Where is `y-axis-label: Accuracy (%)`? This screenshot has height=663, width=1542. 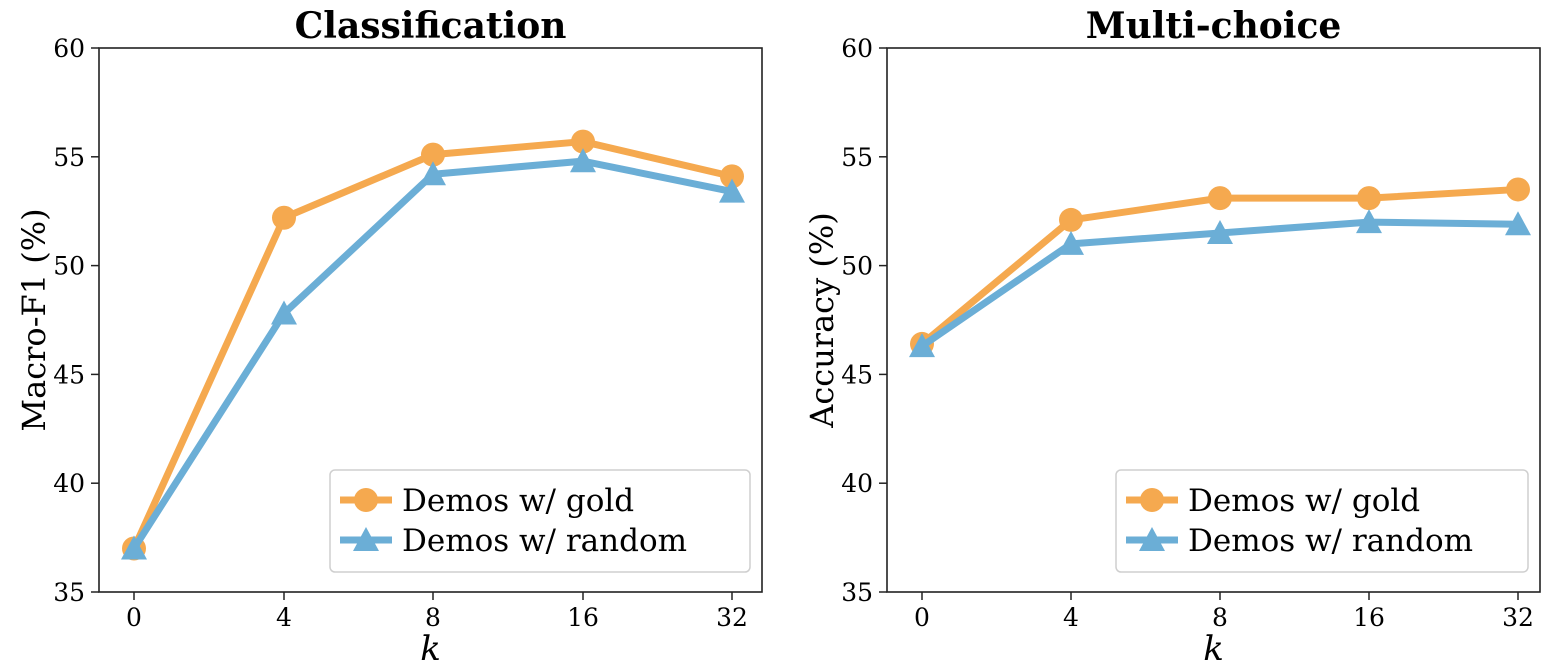 y-axis-label: Accuracy (%) is located at coordinates (822, 320).